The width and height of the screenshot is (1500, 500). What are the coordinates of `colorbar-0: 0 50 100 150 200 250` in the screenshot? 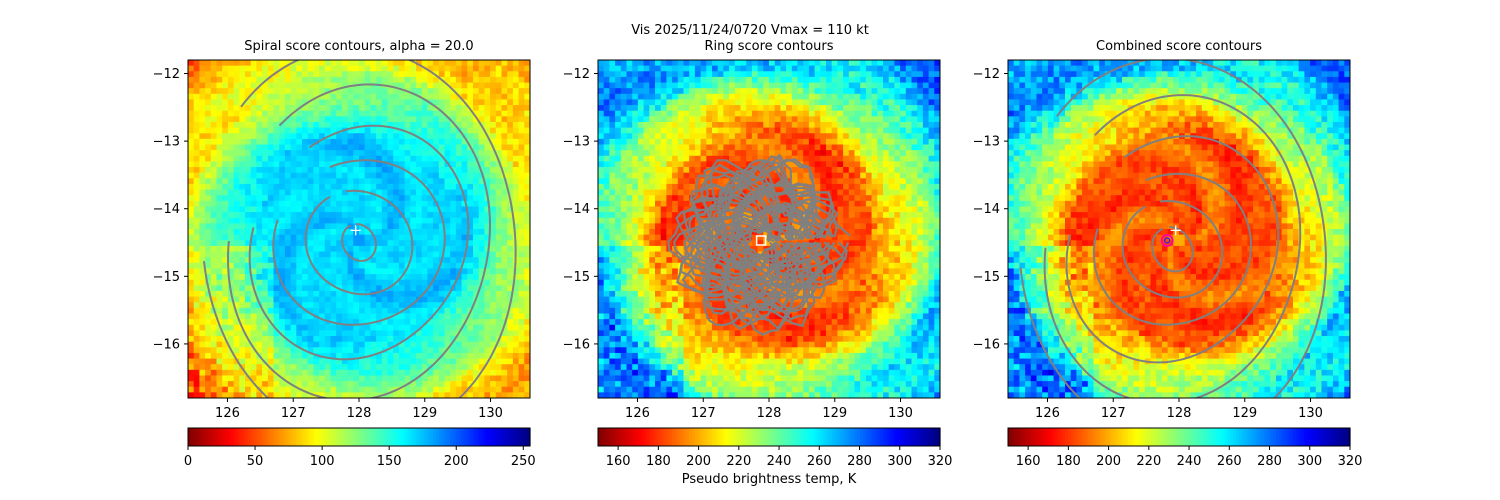 It's located at (360, 448).